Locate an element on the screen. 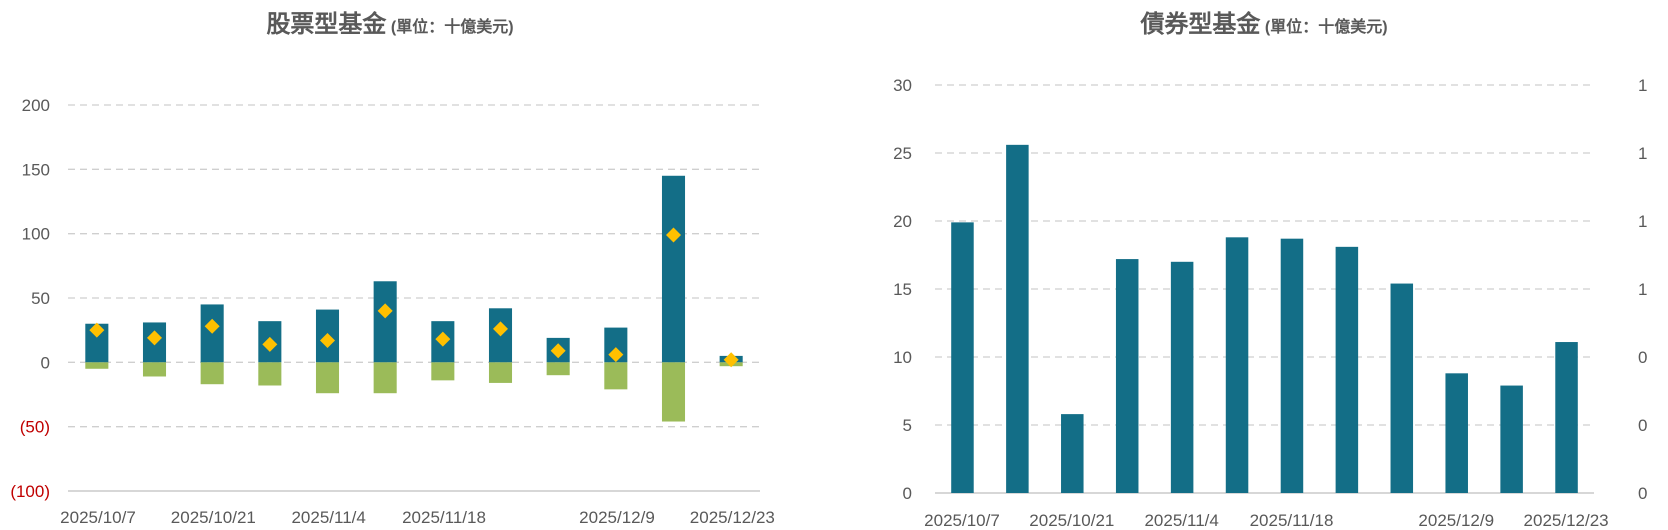 Image resolution: width=1668 pixels, height=530 pixels. y-tick-label: 5 is located at coordinates (907, 425).